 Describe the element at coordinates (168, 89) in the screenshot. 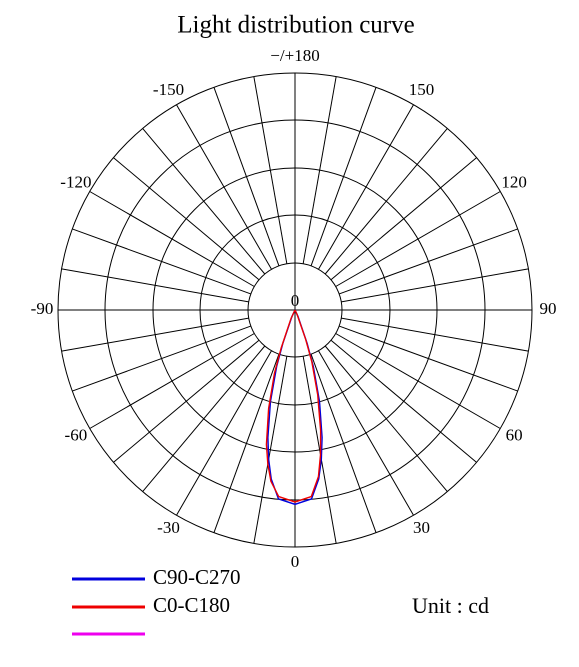

I see `angle-label: -150` at that location.